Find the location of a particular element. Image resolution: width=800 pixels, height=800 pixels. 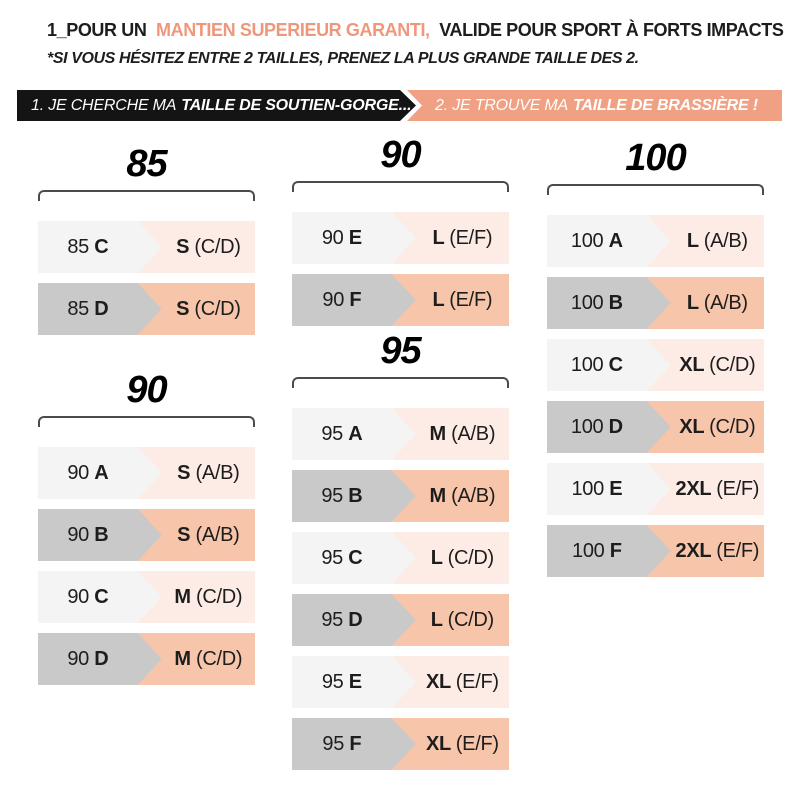

bra-size-label: 95 D is located at coordinates (342, 620).